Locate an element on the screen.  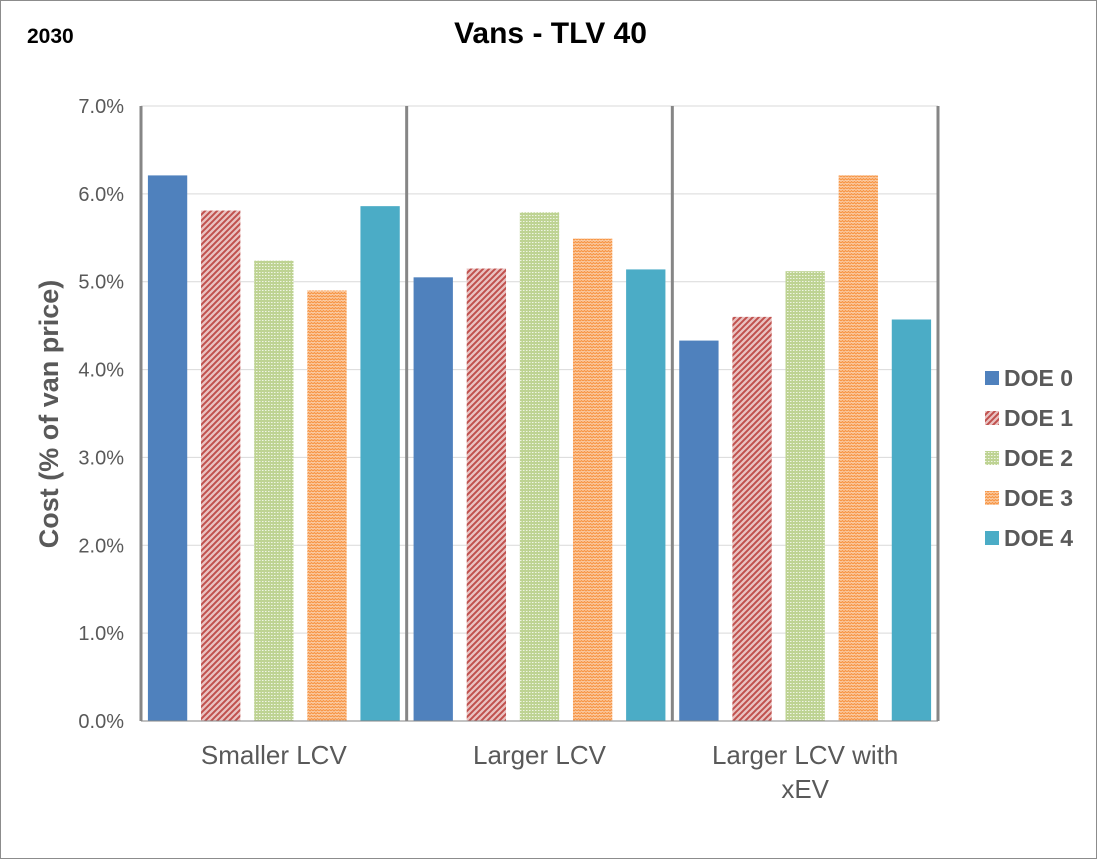
bar-doe-4-cat0 is located at coordinates (380, 463).